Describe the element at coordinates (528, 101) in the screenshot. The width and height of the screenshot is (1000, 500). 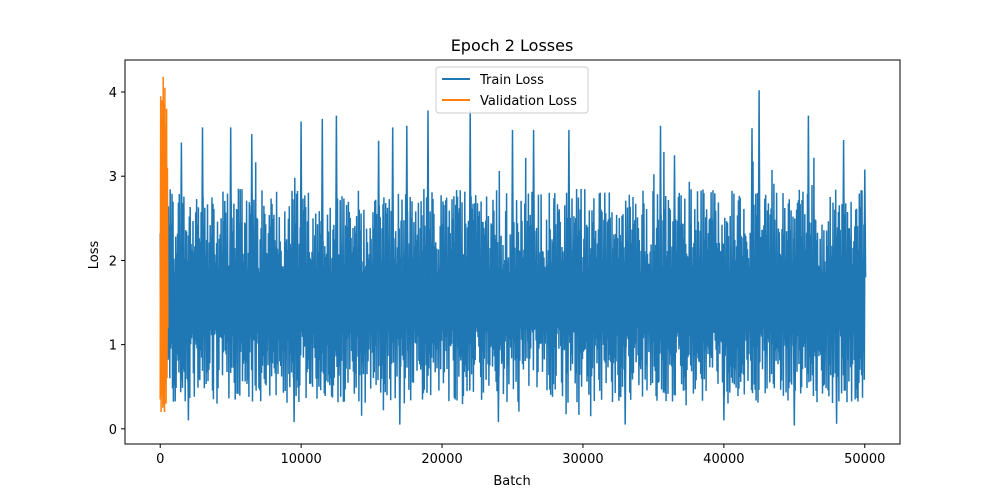
I see `legend-label: Validation Loss` at that location.